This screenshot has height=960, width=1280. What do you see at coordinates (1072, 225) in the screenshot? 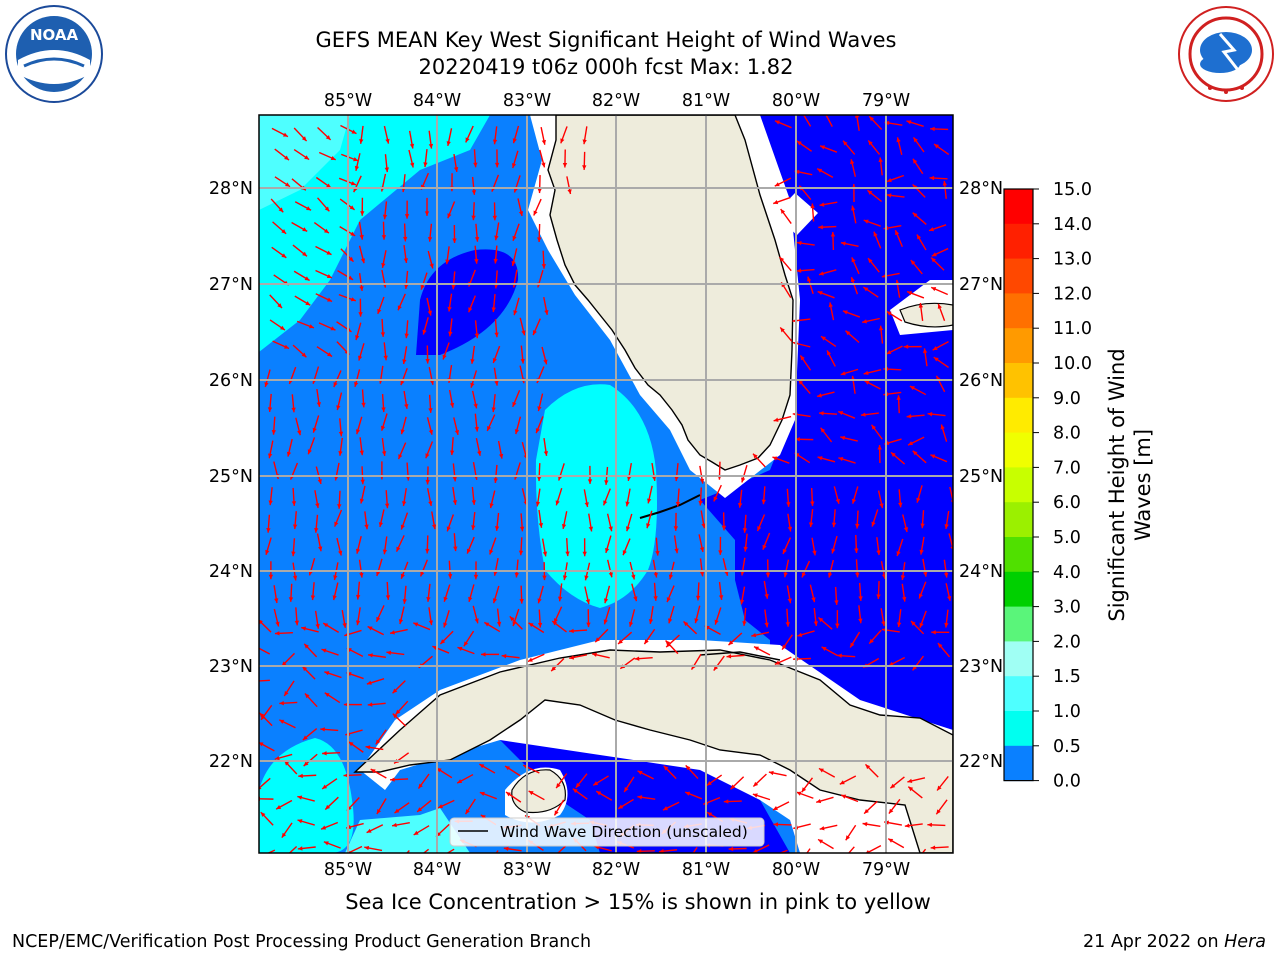
I see `colorbar-tick-label: 14.0` at bounding box center [1072, 225].